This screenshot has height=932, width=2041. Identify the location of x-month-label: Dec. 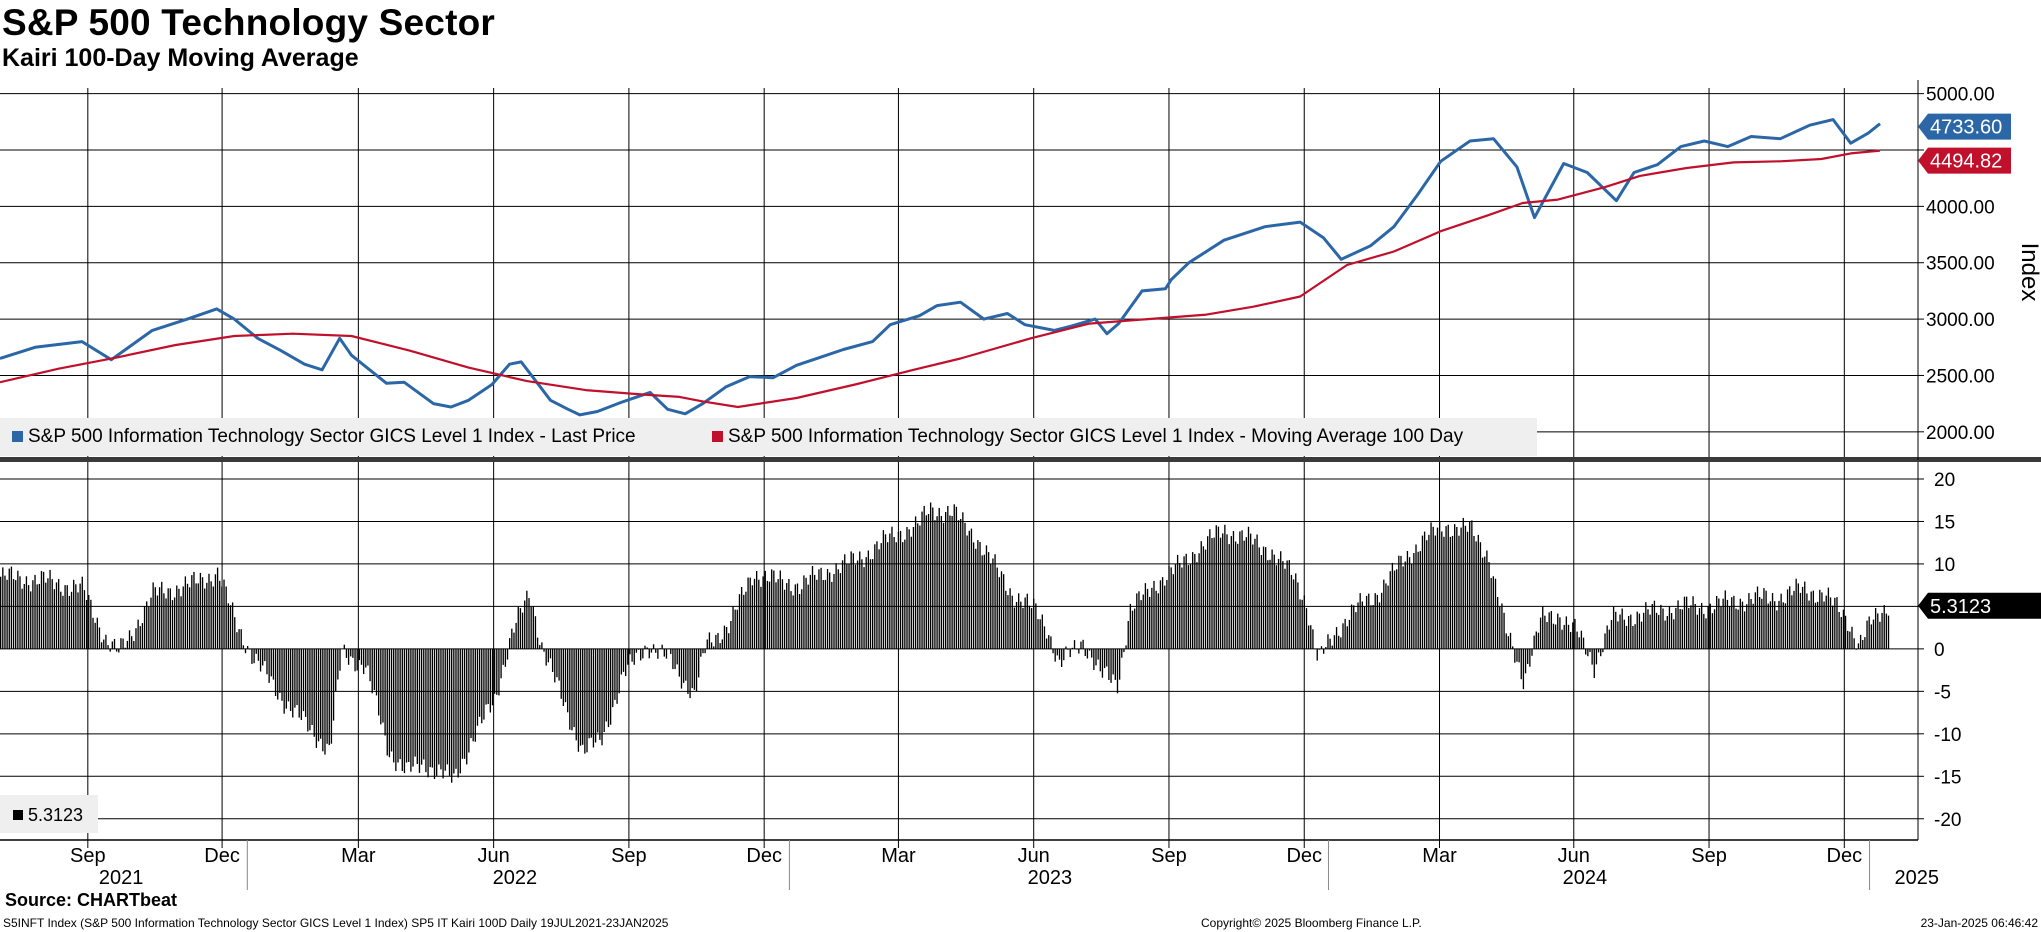
(222, 856).